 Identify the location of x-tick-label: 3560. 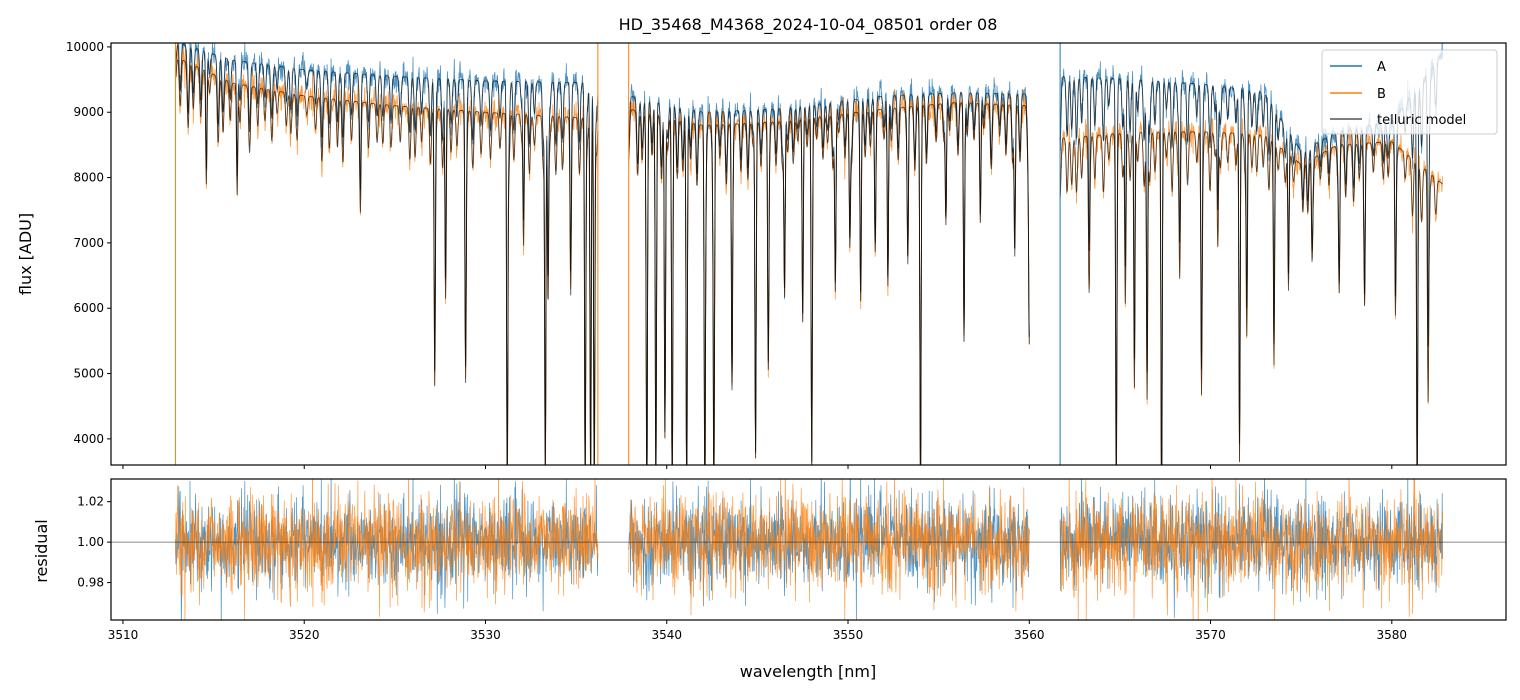
(1029, 635).